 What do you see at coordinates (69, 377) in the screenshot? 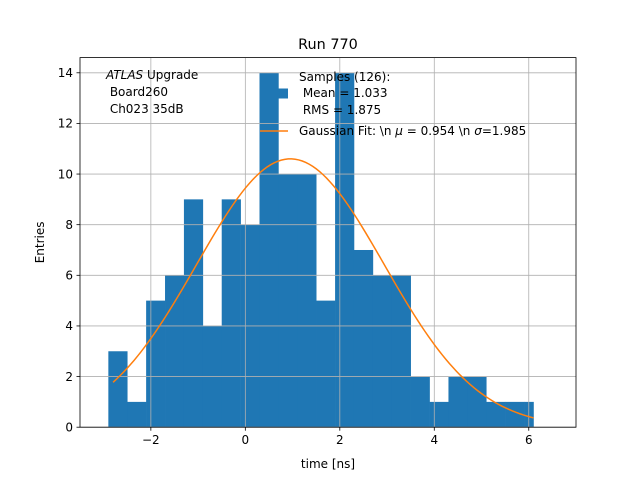
I see `y-tick-label: 2` at bounding box center [69, 377].